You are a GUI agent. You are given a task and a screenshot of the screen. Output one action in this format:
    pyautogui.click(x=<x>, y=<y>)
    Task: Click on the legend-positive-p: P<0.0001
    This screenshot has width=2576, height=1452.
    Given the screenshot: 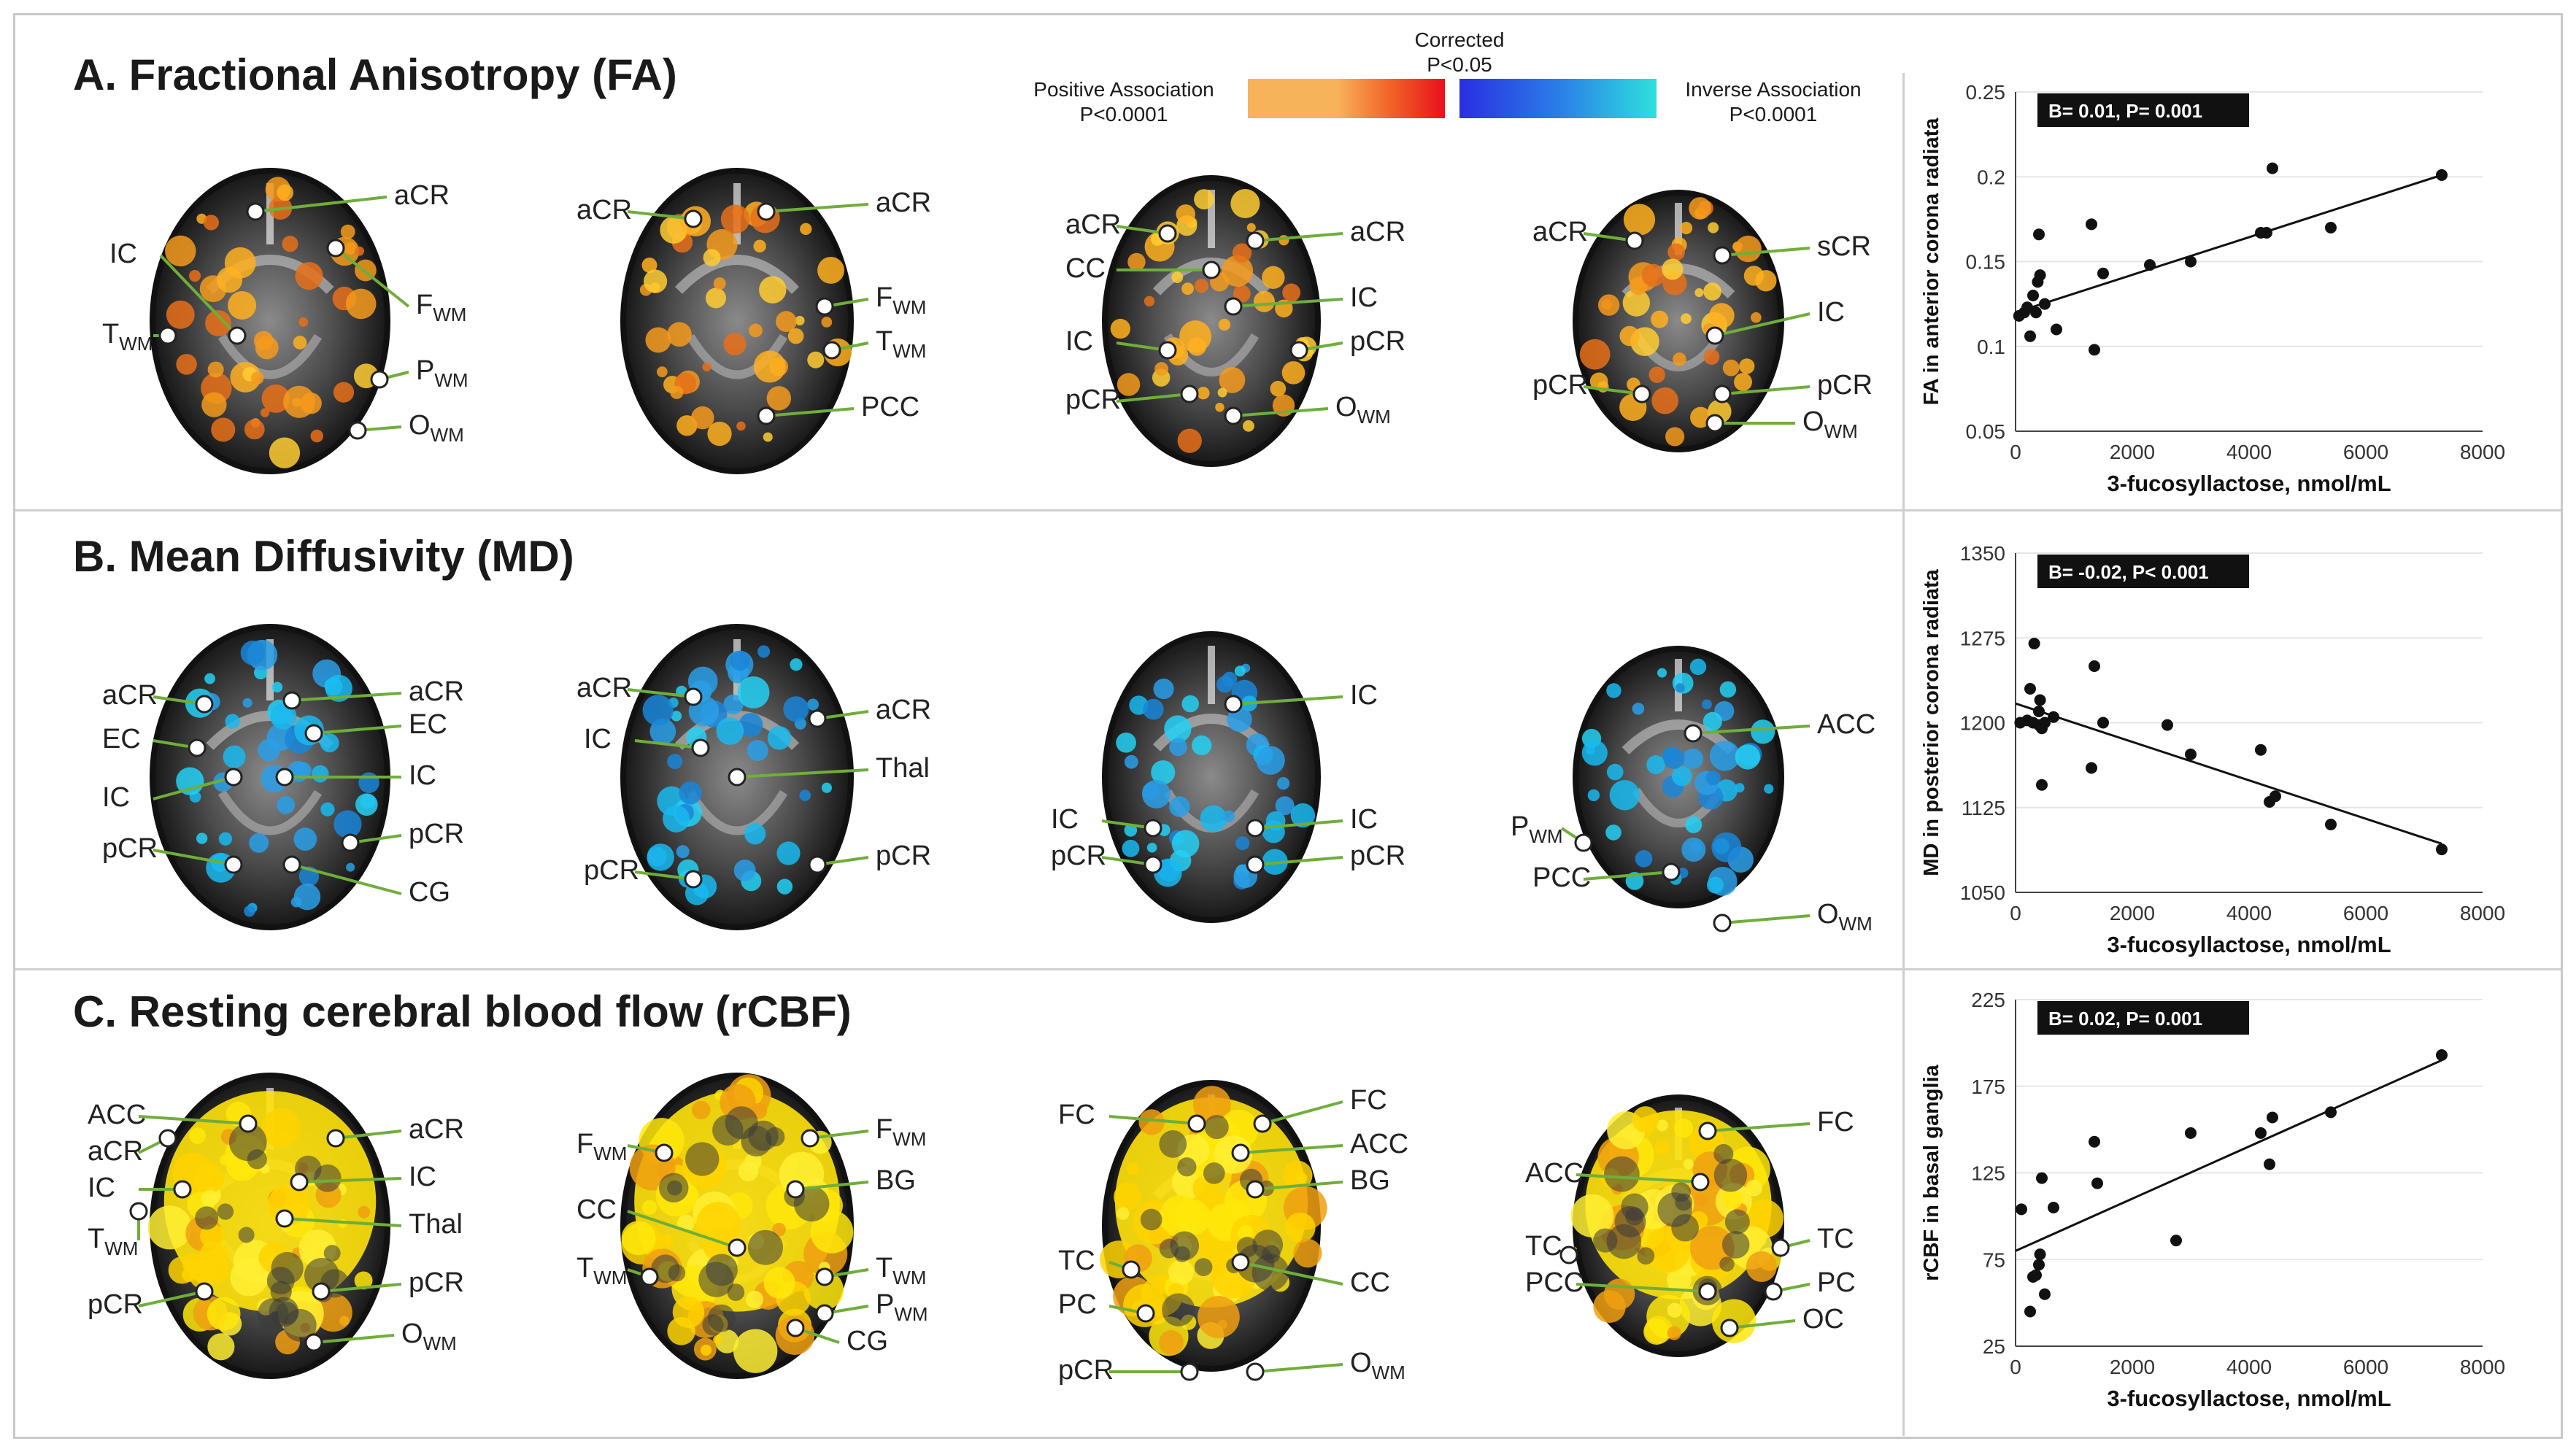 What is the action you would take?
    pyautogui.click(x=1123, y=114)
    